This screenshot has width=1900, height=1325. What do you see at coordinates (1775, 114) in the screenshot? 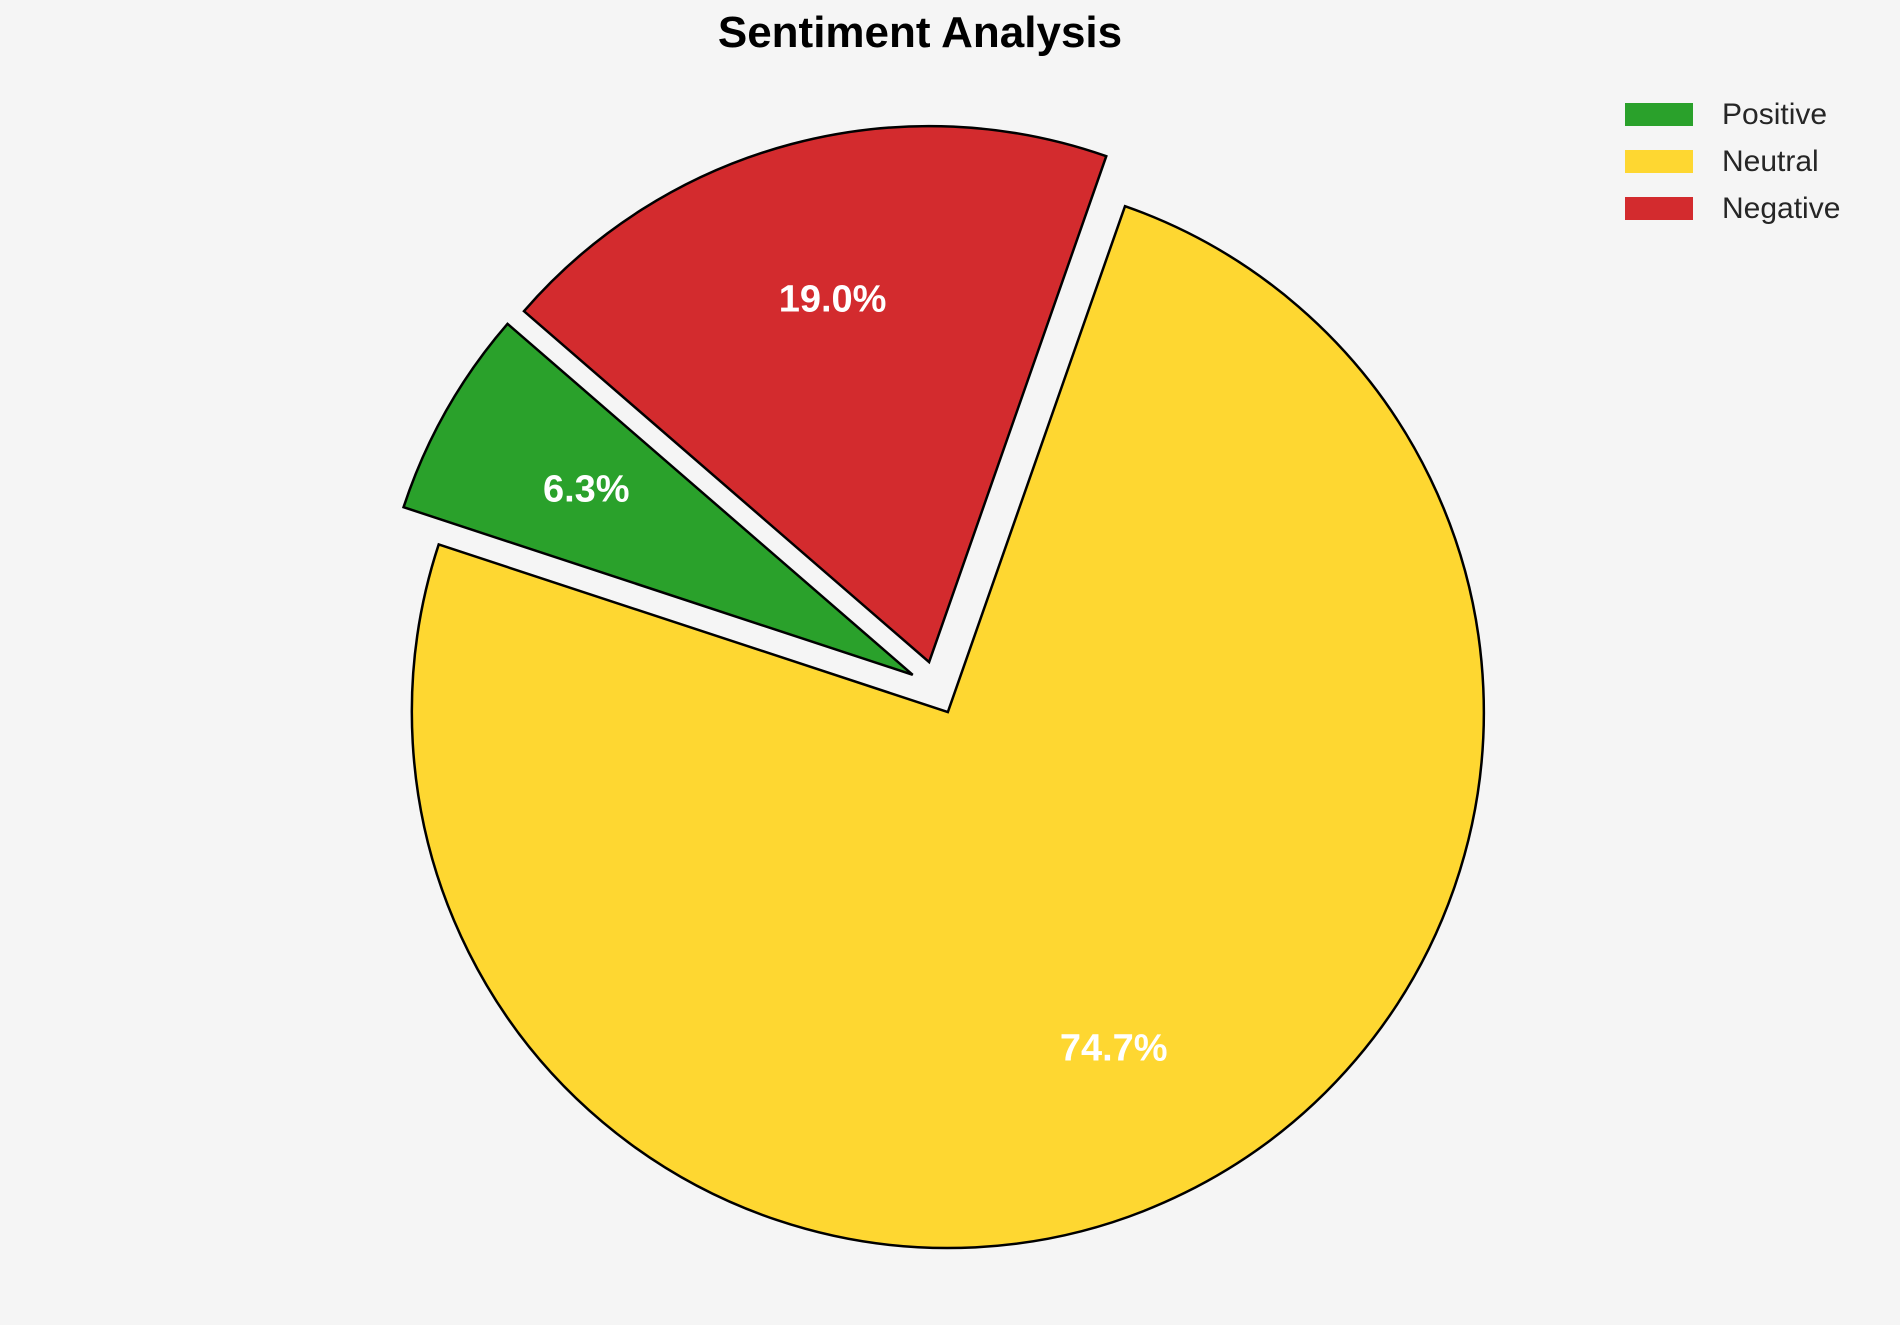
I see `legend-label-positive: Positive` at bounding box center [1775, 114].